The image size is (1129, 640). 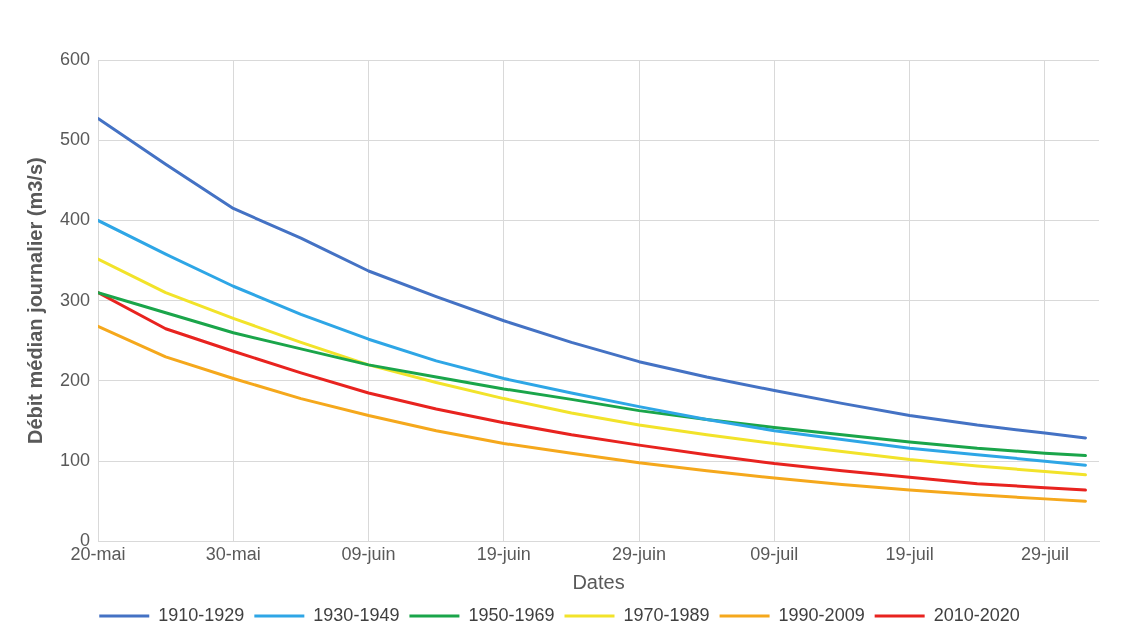 I want to click on legend-label: 1950-1969, so click(x=511, y=614).